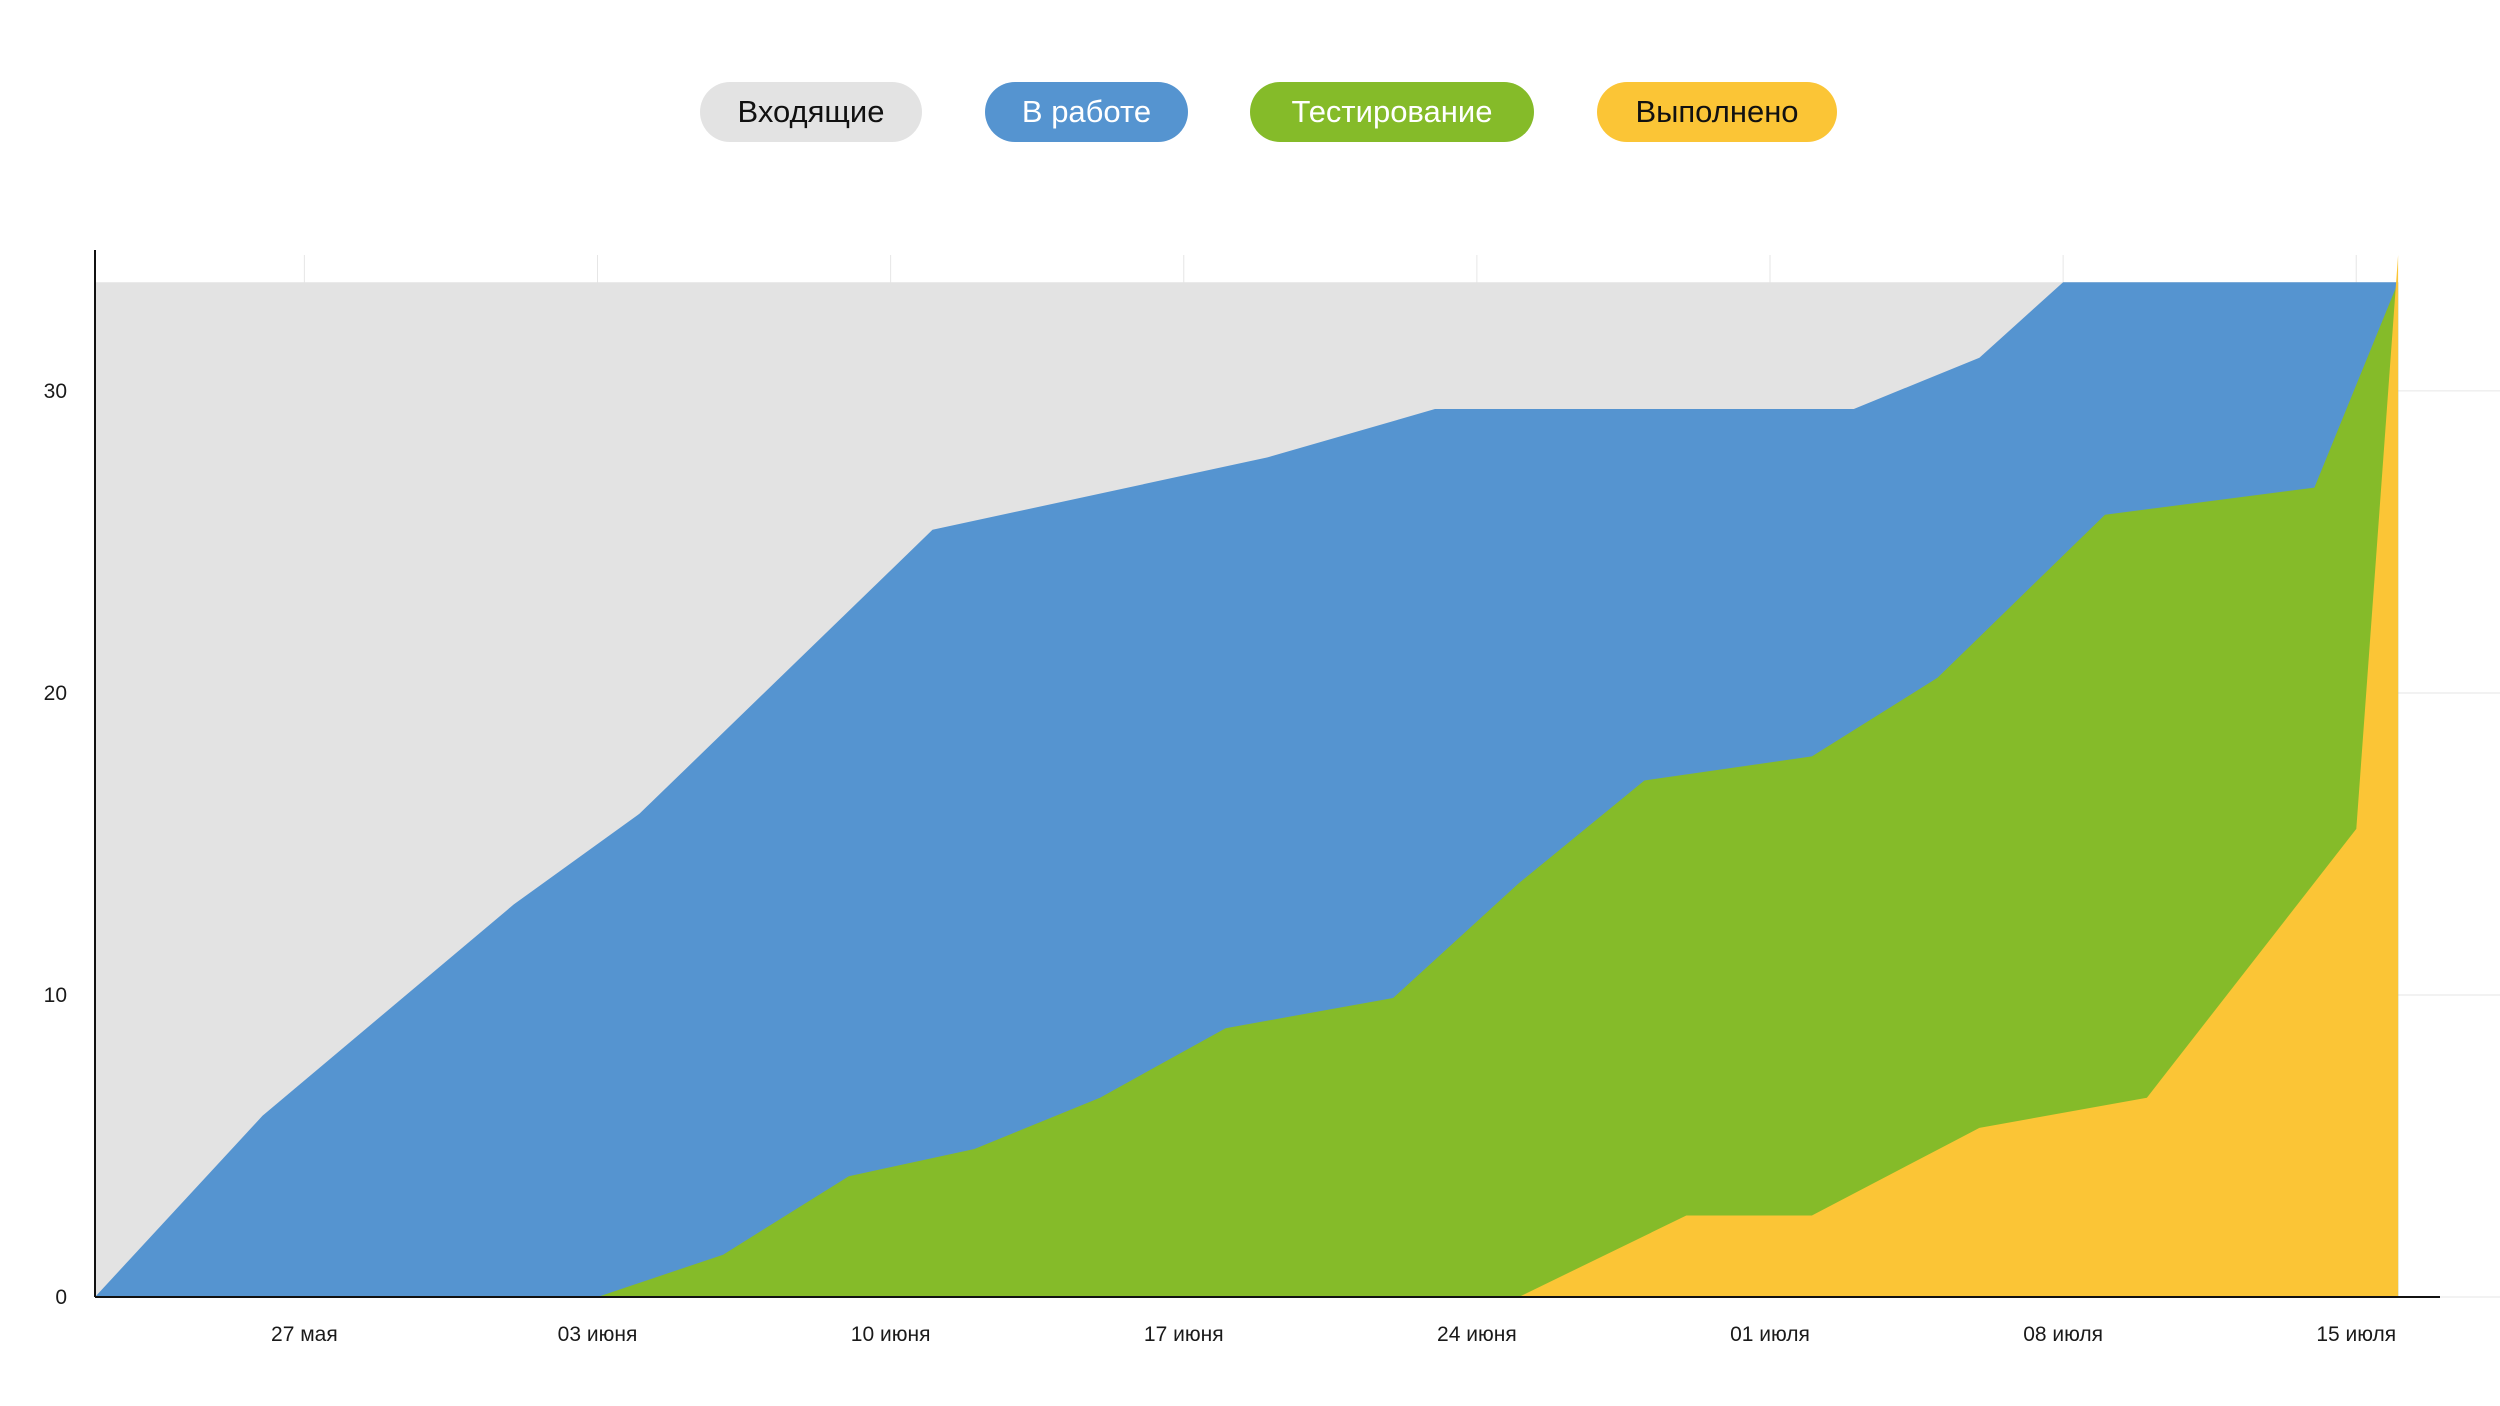  I want to click on x-tick-label: 01 июля, so click(1770, 1334).